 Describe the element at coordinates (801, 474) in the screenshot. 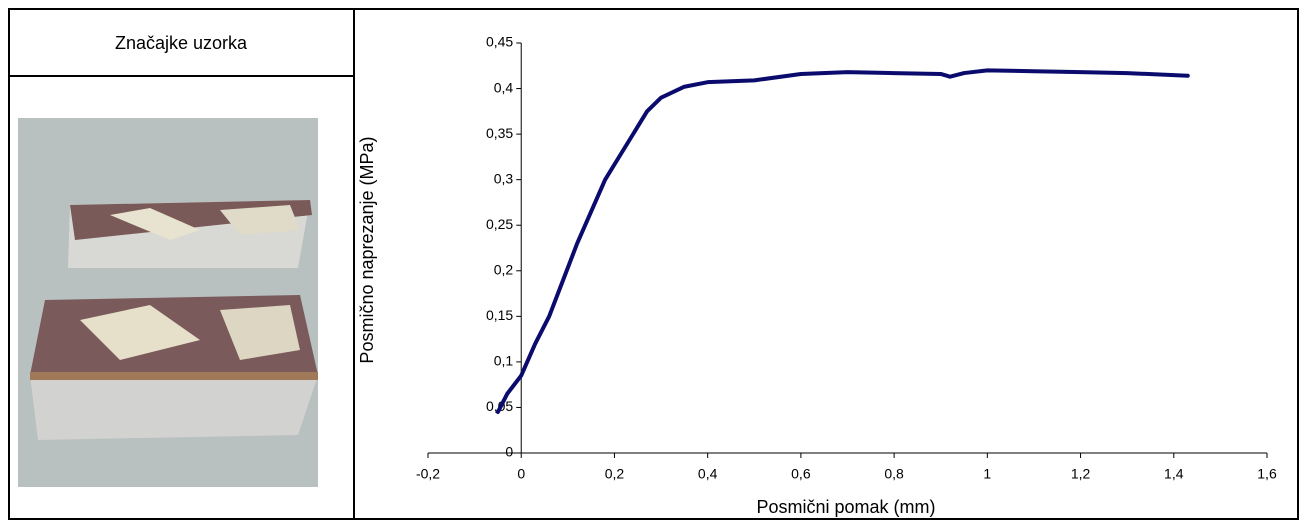

I see `x-tick-label: 0,6` at that location.